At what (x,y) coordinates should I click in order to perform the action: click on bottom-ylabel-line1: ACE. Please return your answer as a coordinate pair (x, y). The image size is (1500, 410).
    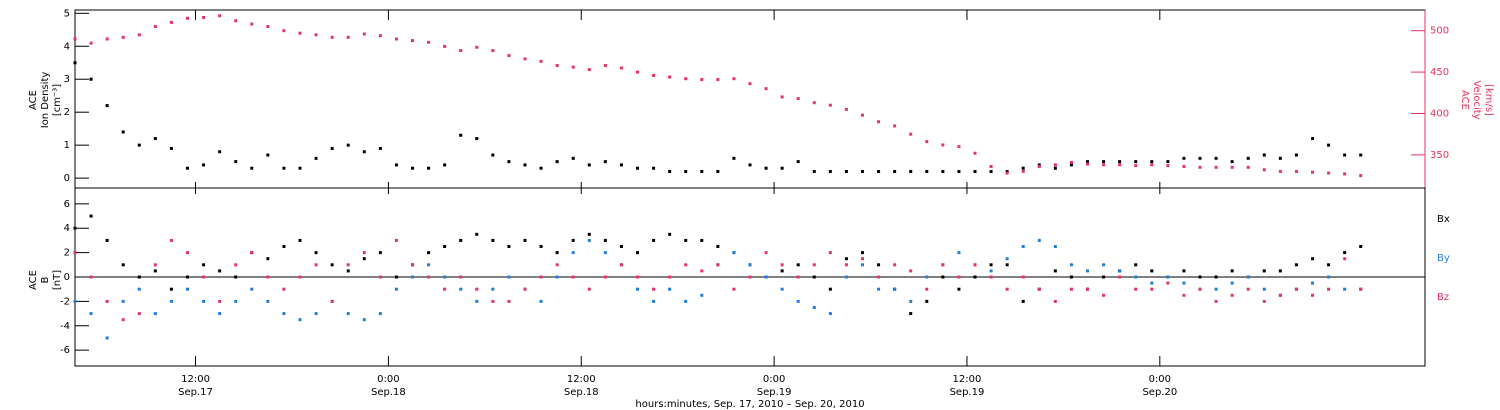
    Looking at the image, I should click on (33, 280).